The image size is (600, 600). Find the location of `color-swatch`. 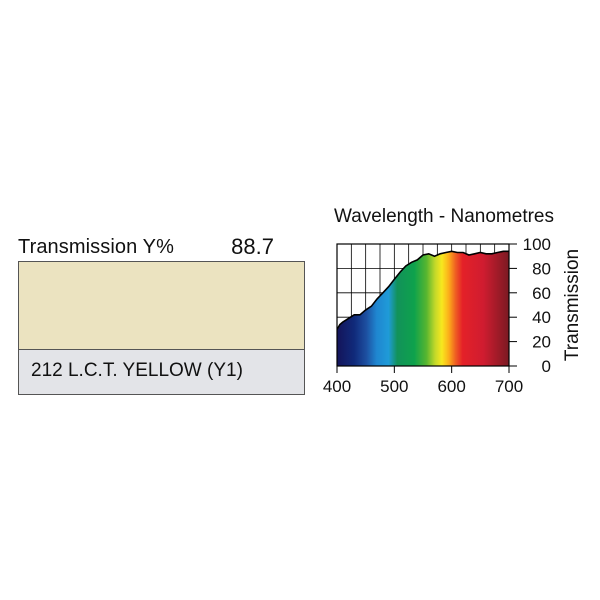

color-swatch is located at coordinates (161, 305).